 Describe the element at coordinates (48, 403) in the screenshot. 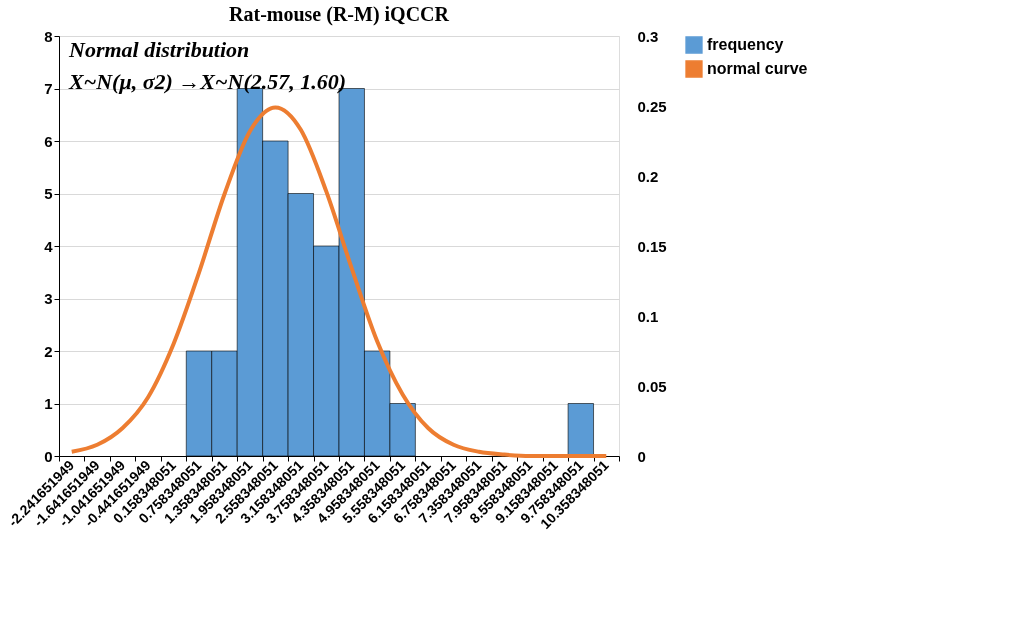

I see `y-tick-label: 1` at that location.